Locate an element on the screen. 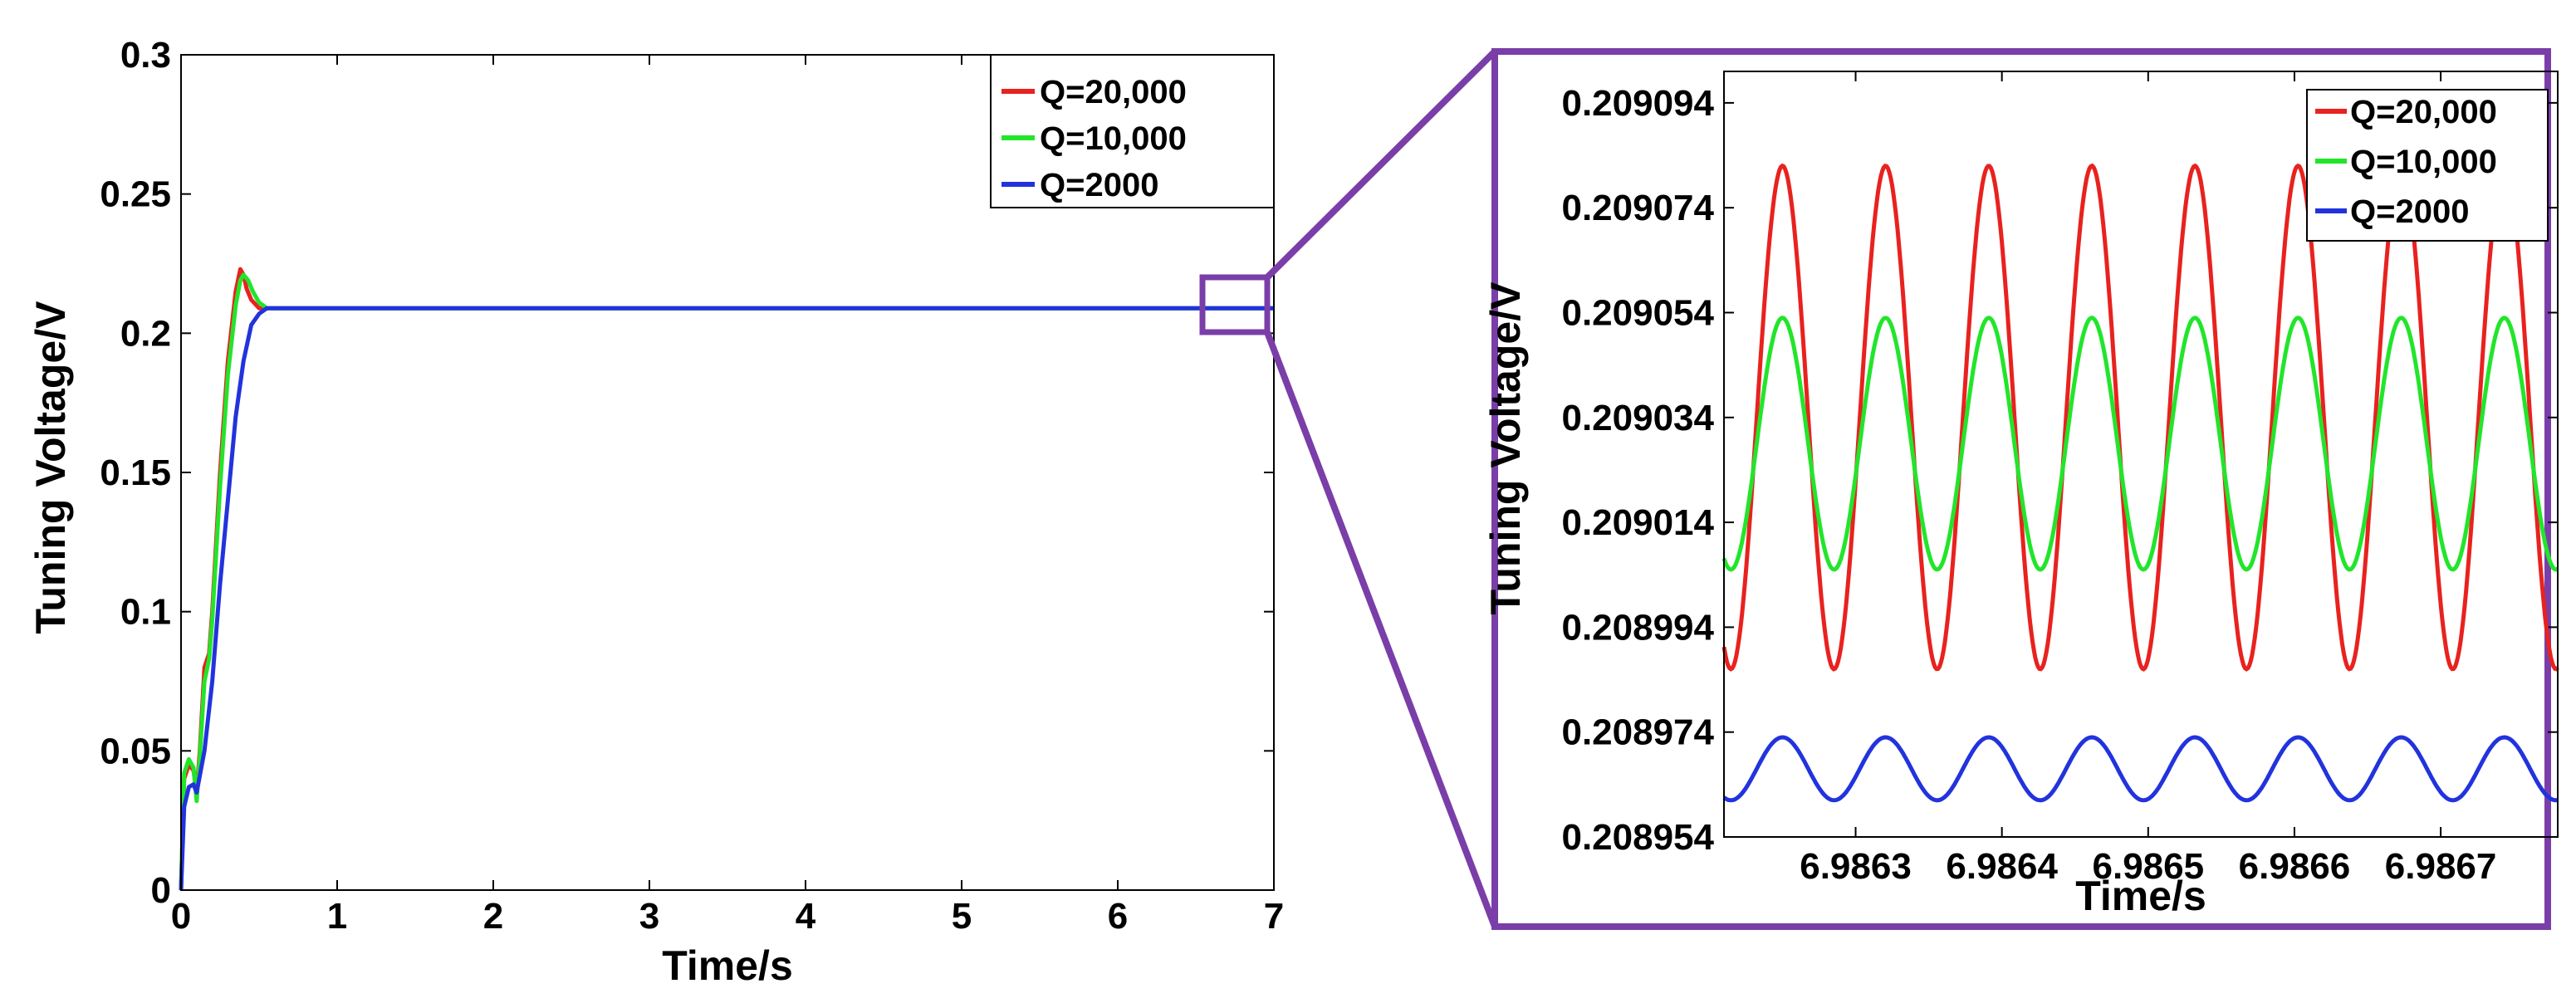 Image resolution: width=2576 pixels, height=1008 pixels. main-legend: Q=20,000 Q=10,000 Q=2000 is located at coordinates (1132, 131).